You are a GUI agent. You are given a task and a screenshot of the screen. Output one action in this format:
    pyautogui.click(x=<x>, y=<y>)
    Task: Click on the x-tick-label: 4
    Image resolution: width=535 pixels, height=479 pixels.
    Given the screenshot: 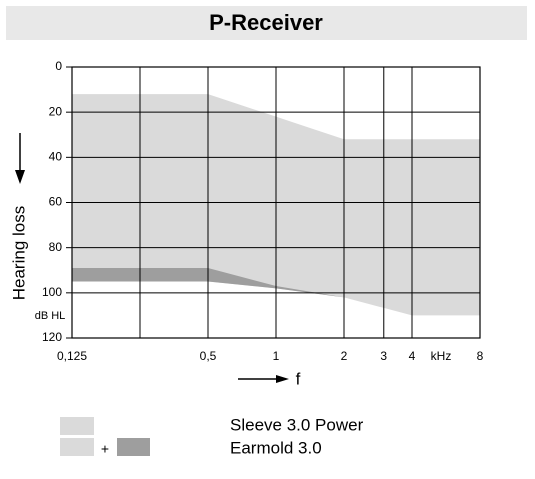 What is the action you would take?
    pyautogui.click(x=412, y=356)
    